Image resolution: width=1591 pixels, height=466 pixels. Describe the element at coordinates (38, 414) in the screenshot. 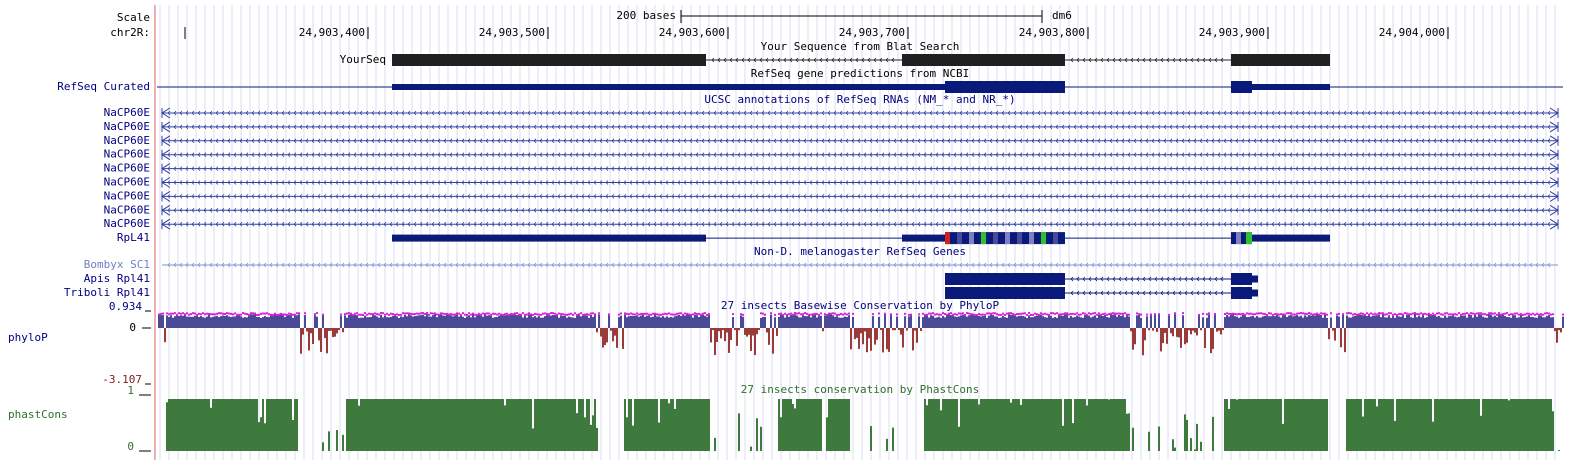

I see `track-label: phastCons` at that location.